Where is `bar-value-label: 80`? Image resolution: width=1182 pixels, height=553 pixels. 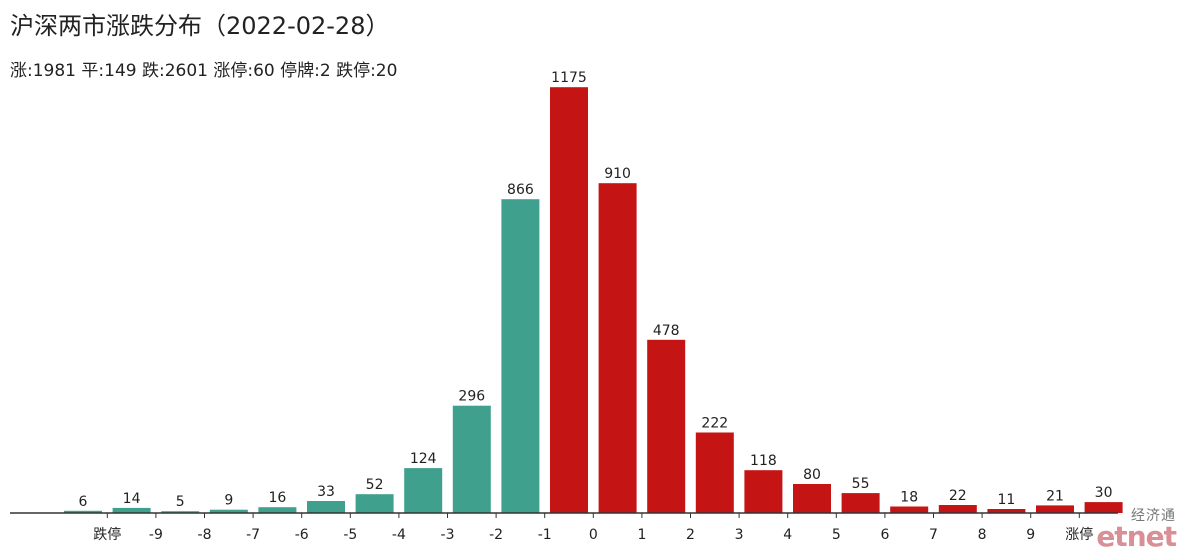
bar-value-label: 80 is located at coordinates (812, 475).